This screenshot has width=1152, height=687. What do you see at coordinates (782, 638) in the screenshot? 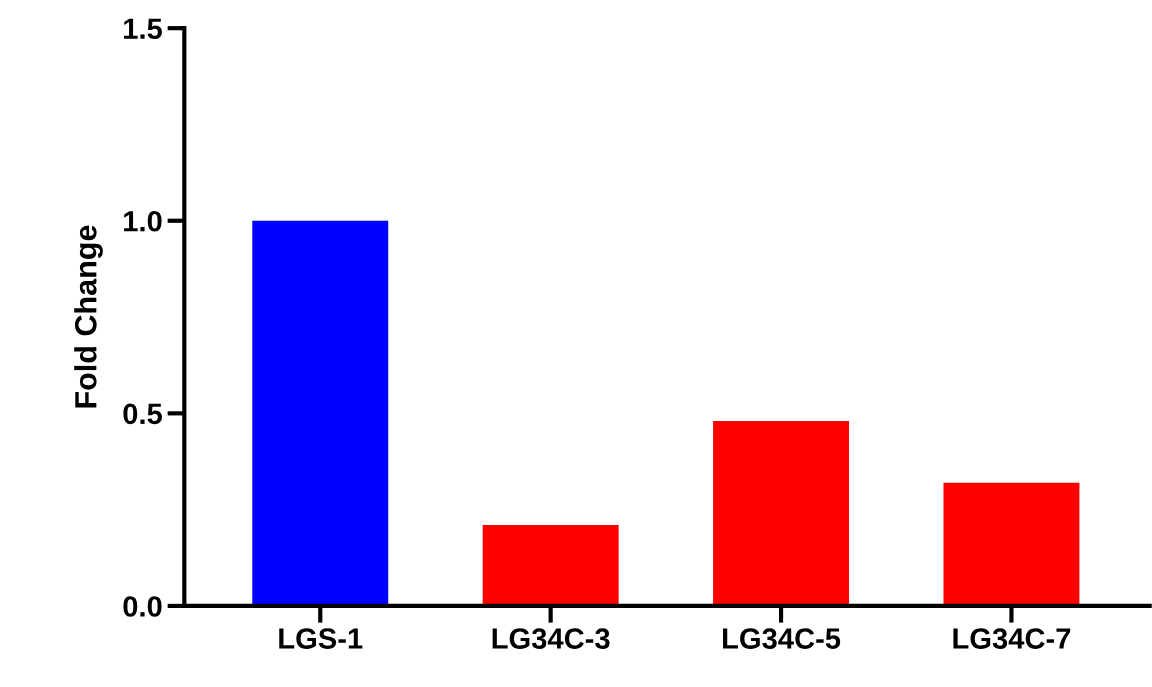
I see `x-tick-label: LG34C-5` at bounding box center [782, 638].